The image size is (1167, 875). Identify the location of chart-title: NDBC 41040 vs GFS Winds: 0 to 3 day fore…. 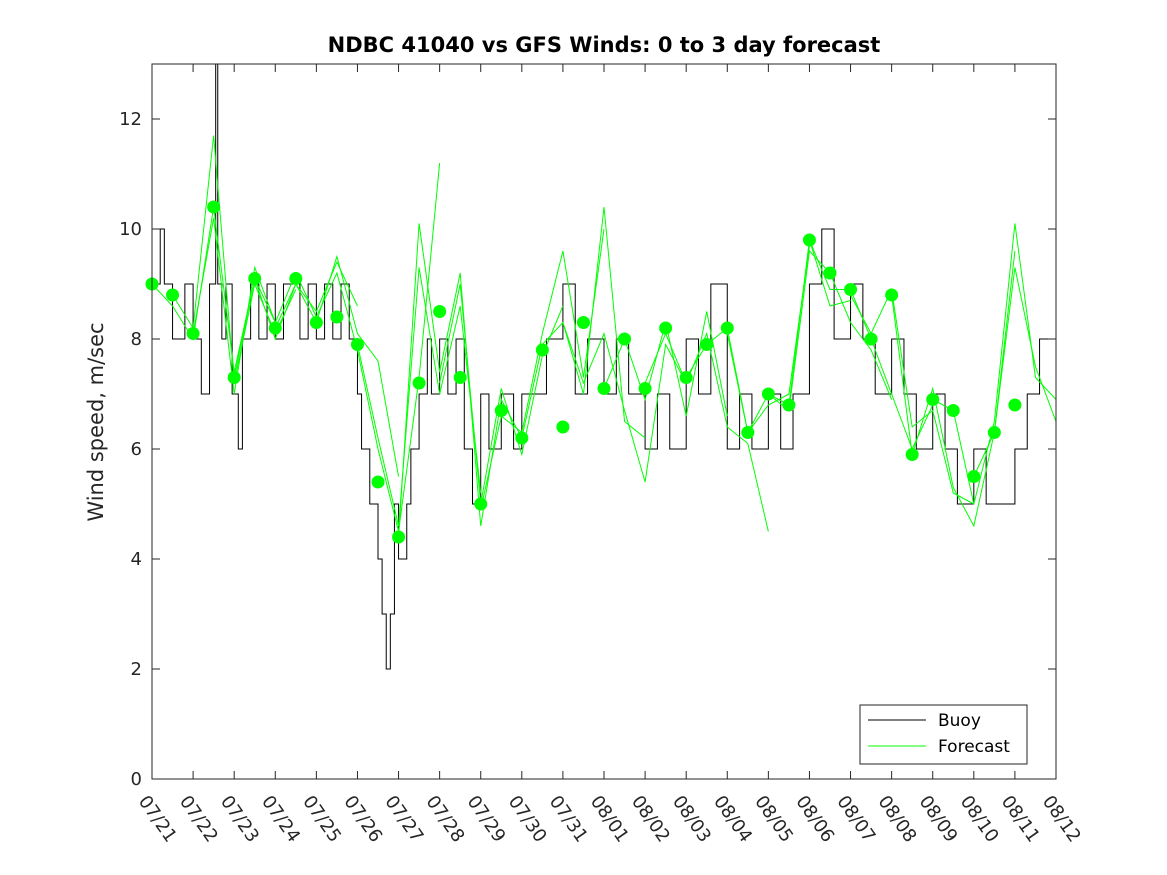
(604, 45).